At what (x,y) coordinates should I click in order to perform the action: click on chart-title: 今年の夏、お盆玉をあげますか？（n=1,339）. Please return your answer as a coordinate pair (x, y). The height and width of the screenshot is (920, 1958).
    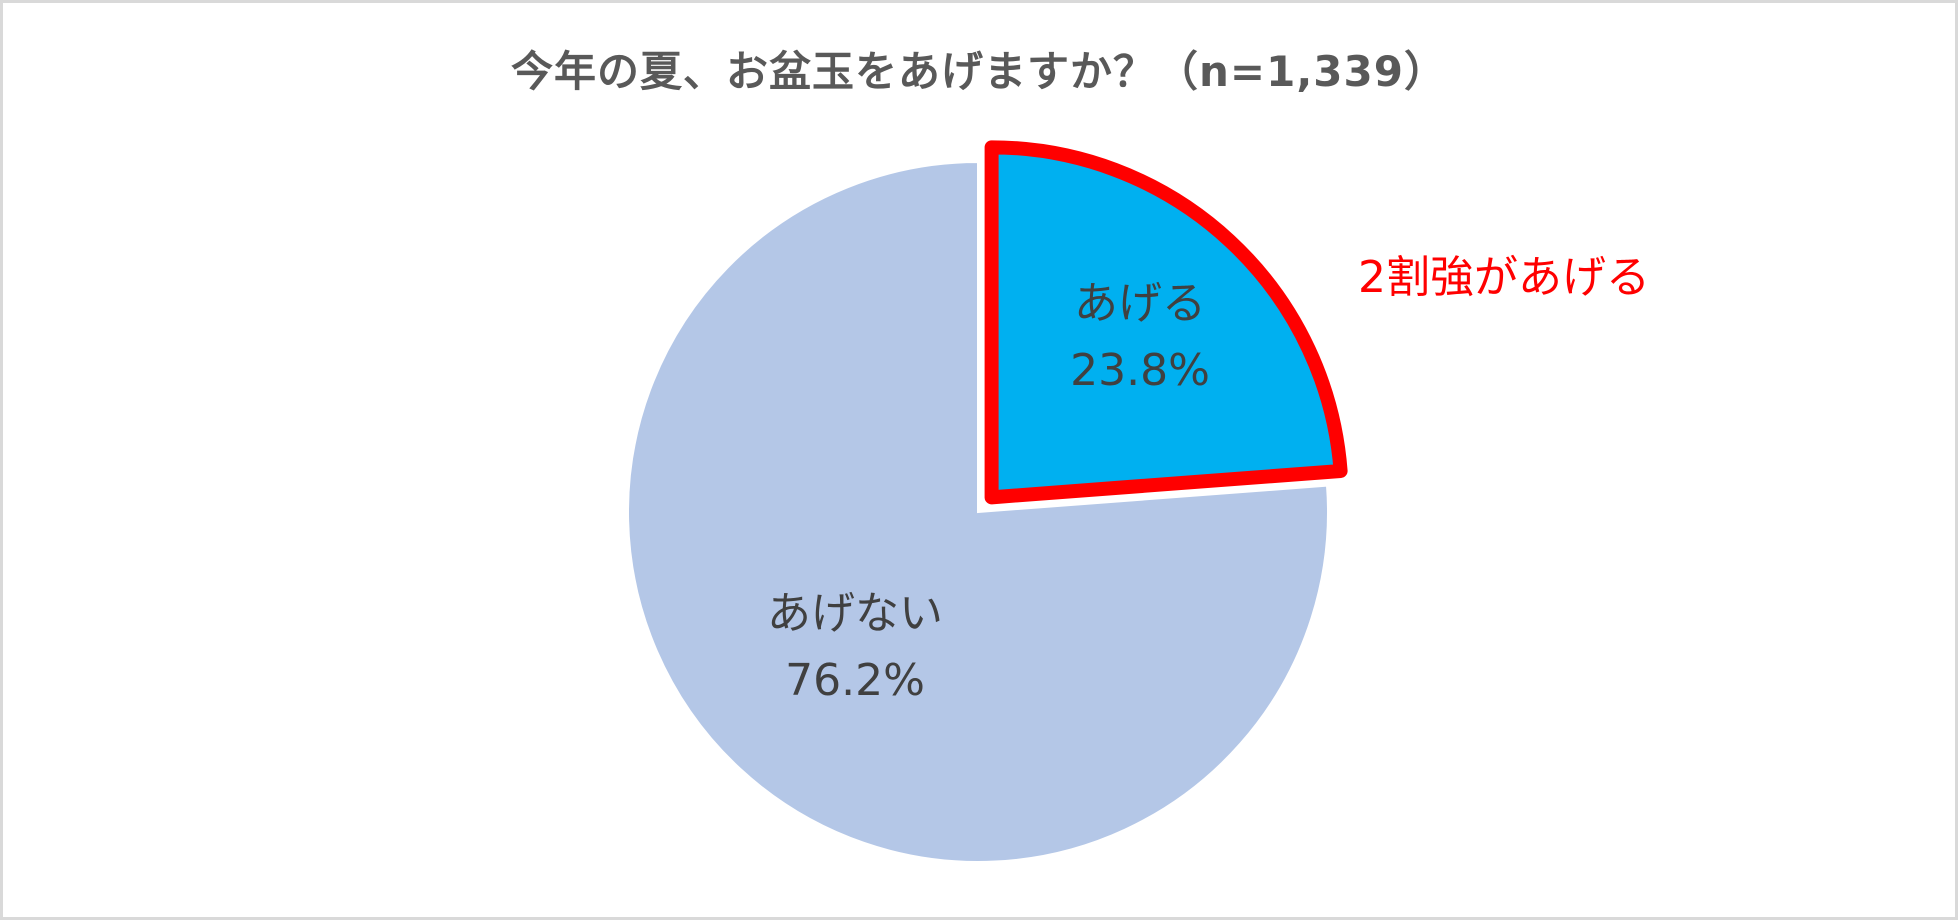
    Looking at the image, I should click on (979, 71).